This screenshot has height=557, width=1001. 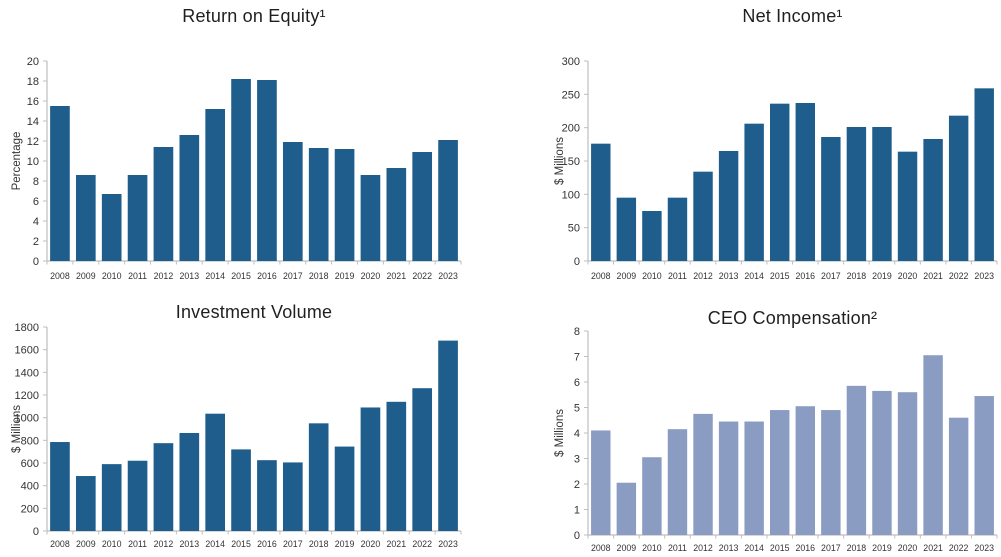 What do you see at coordinates (27, 373) in the screenshot?
I see `y-tick-label: 1400` at bounding box center [27, 373].